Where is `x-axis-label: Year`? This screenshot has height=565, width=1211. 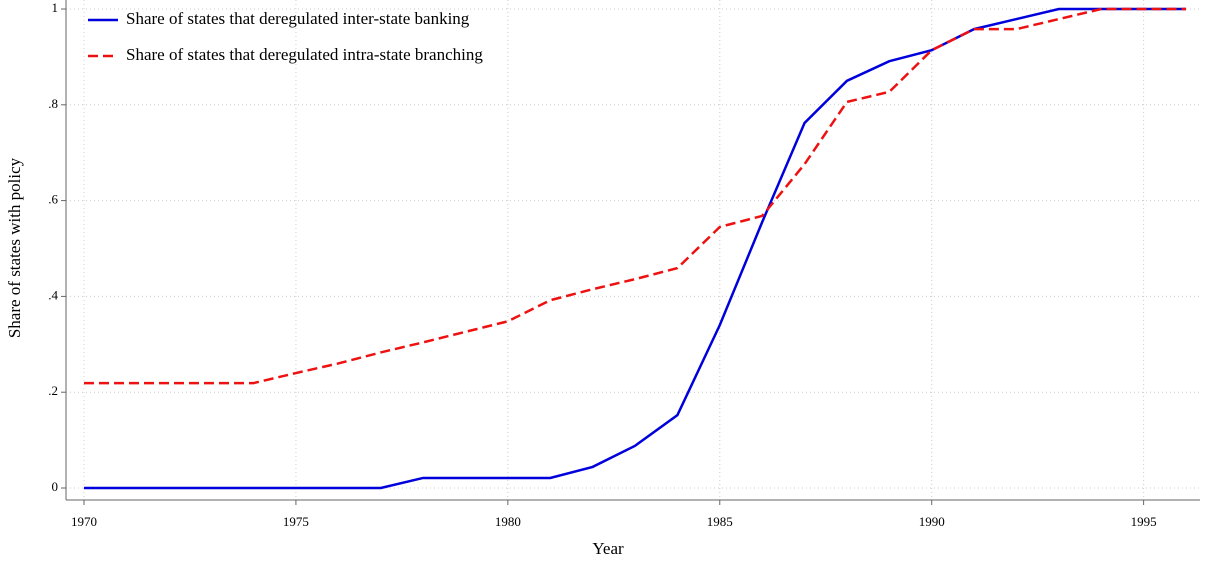
x-axis-label: Year is located at coordinates (608, 548).